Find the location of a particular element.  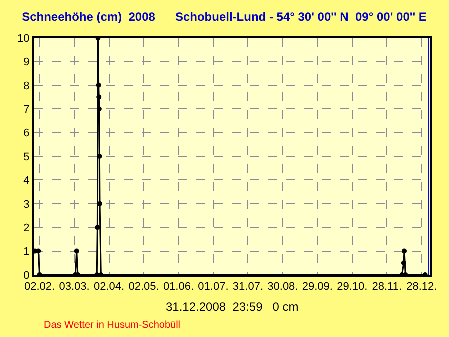

y-tick-label: 7 is located at coordinates (27, 110).